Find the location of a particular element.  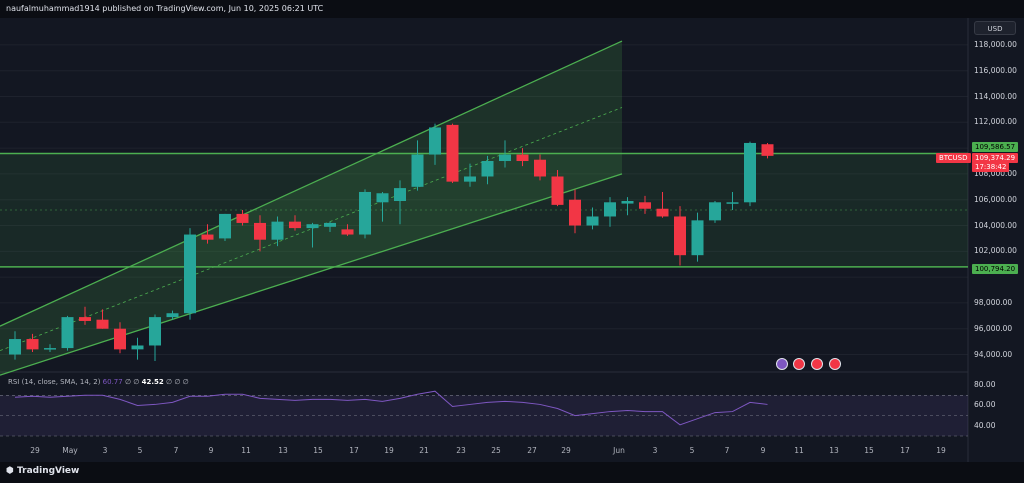

rsi-null-2: ∅ ∅ ∅ is located at coordinates (177, 382).